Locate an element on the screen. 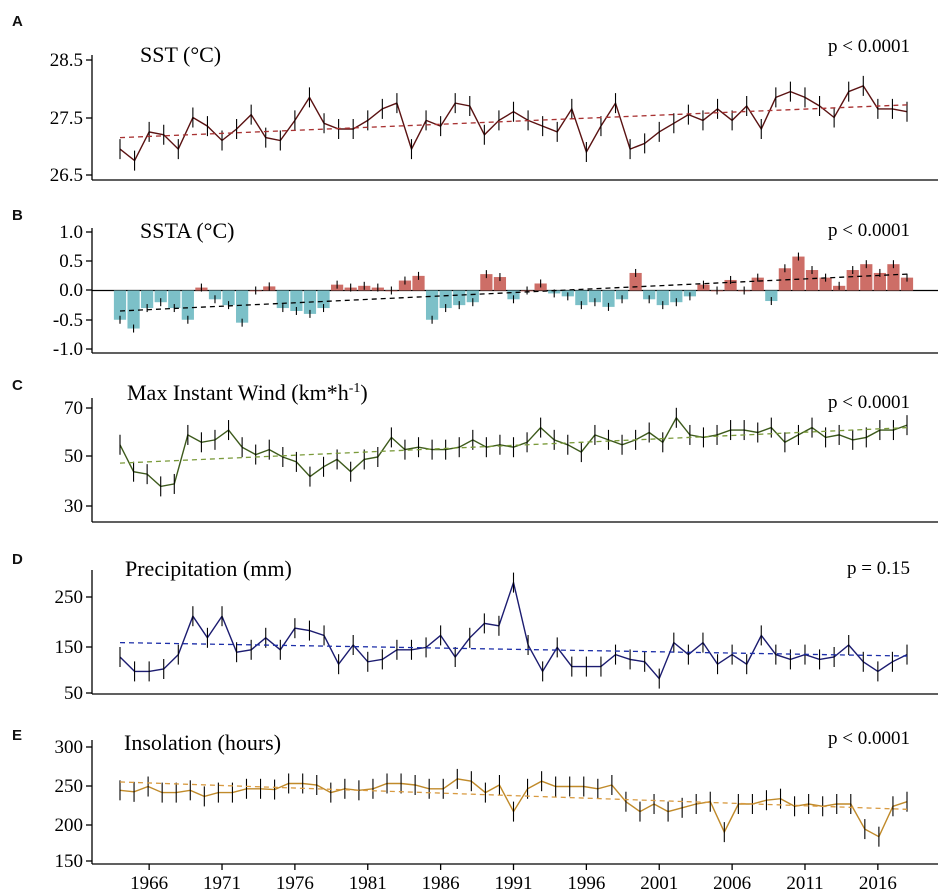 The image size is (942, 893). panel-title: Insolation (hours) is located at coordinates (202, 742).